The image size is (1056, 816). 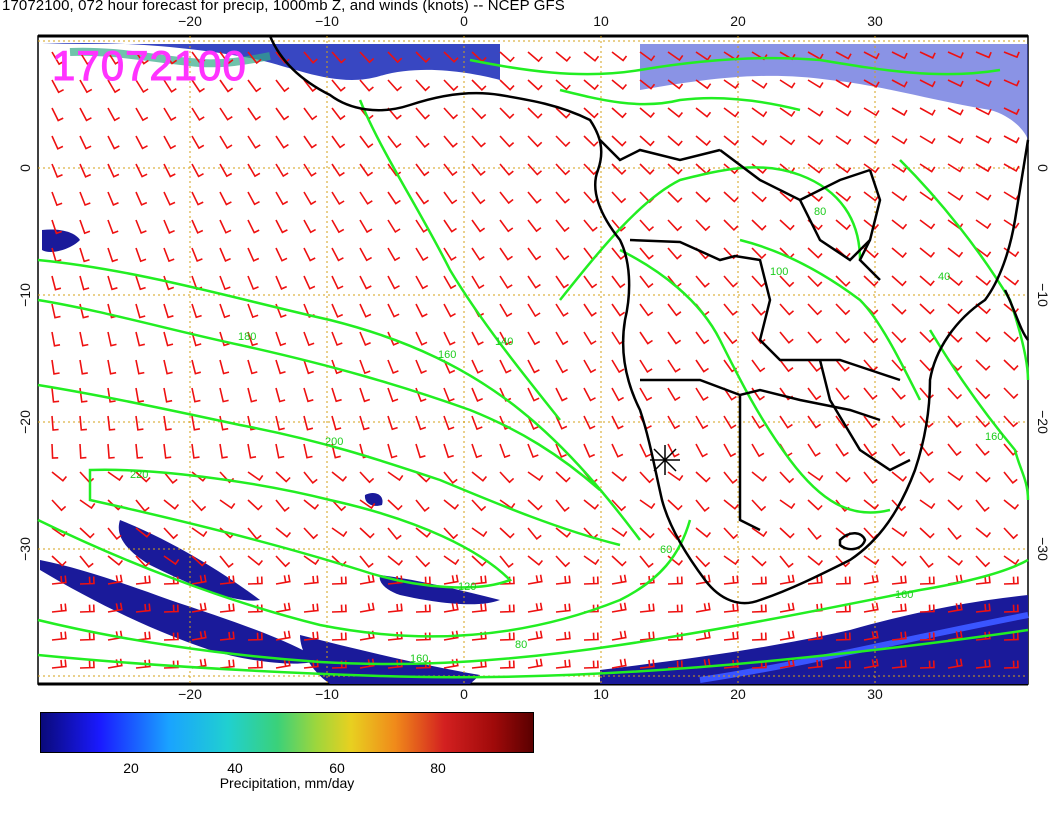 What do you see at coordinates (834, 92) in the screenshot?
I see `precip-central-africa` at bounding box center [834, 92].